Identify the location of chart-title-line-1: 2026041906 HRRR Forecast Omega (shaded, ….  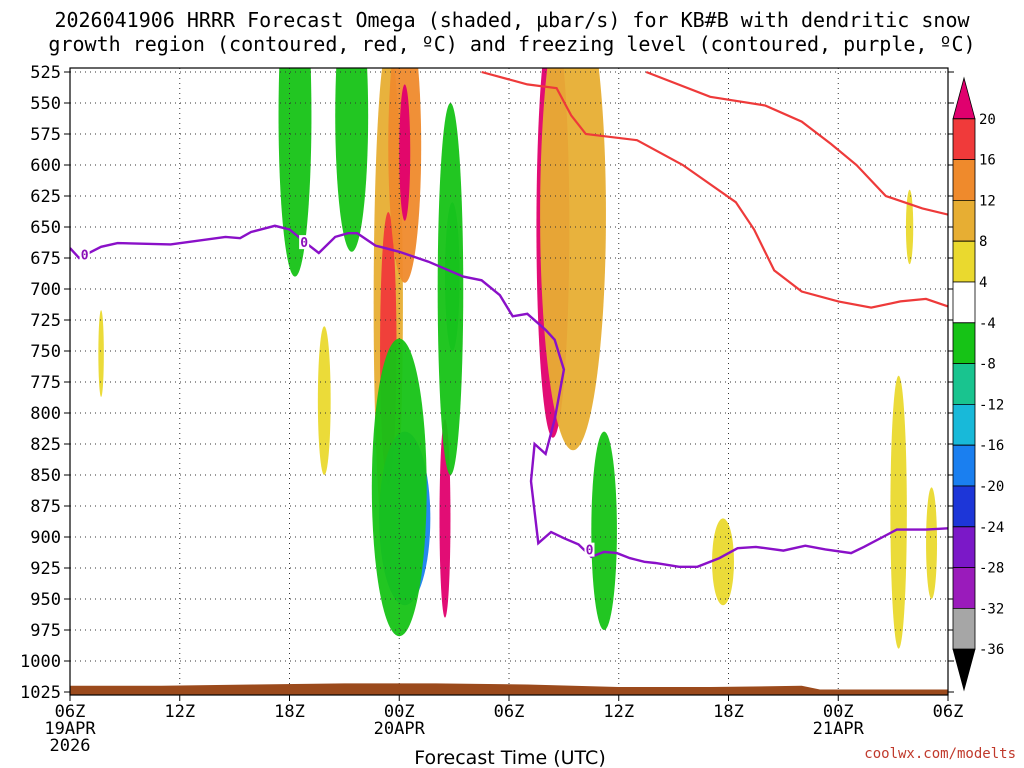
(512, 20).